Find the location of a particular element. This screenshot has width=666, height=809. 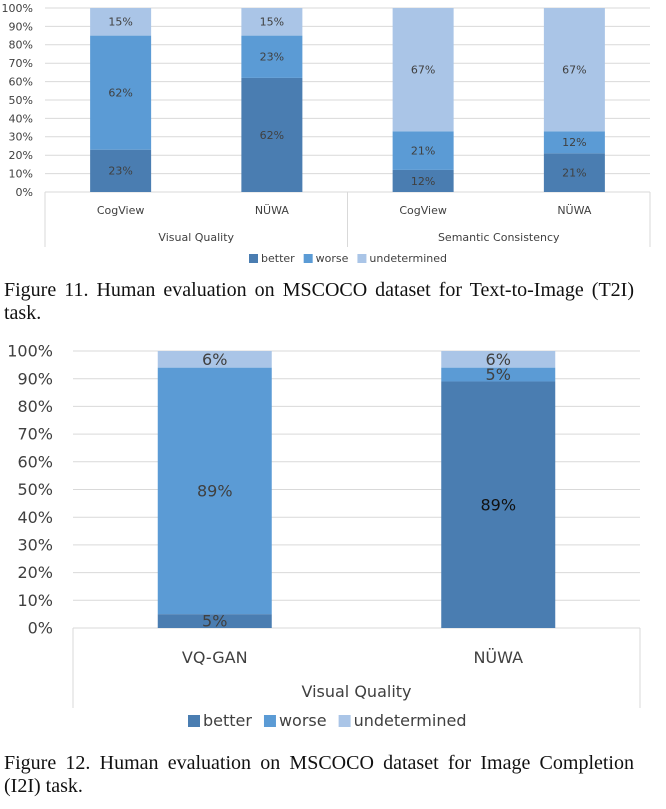

group-label: Semantic Consistency is located at coordinates (499, 237).